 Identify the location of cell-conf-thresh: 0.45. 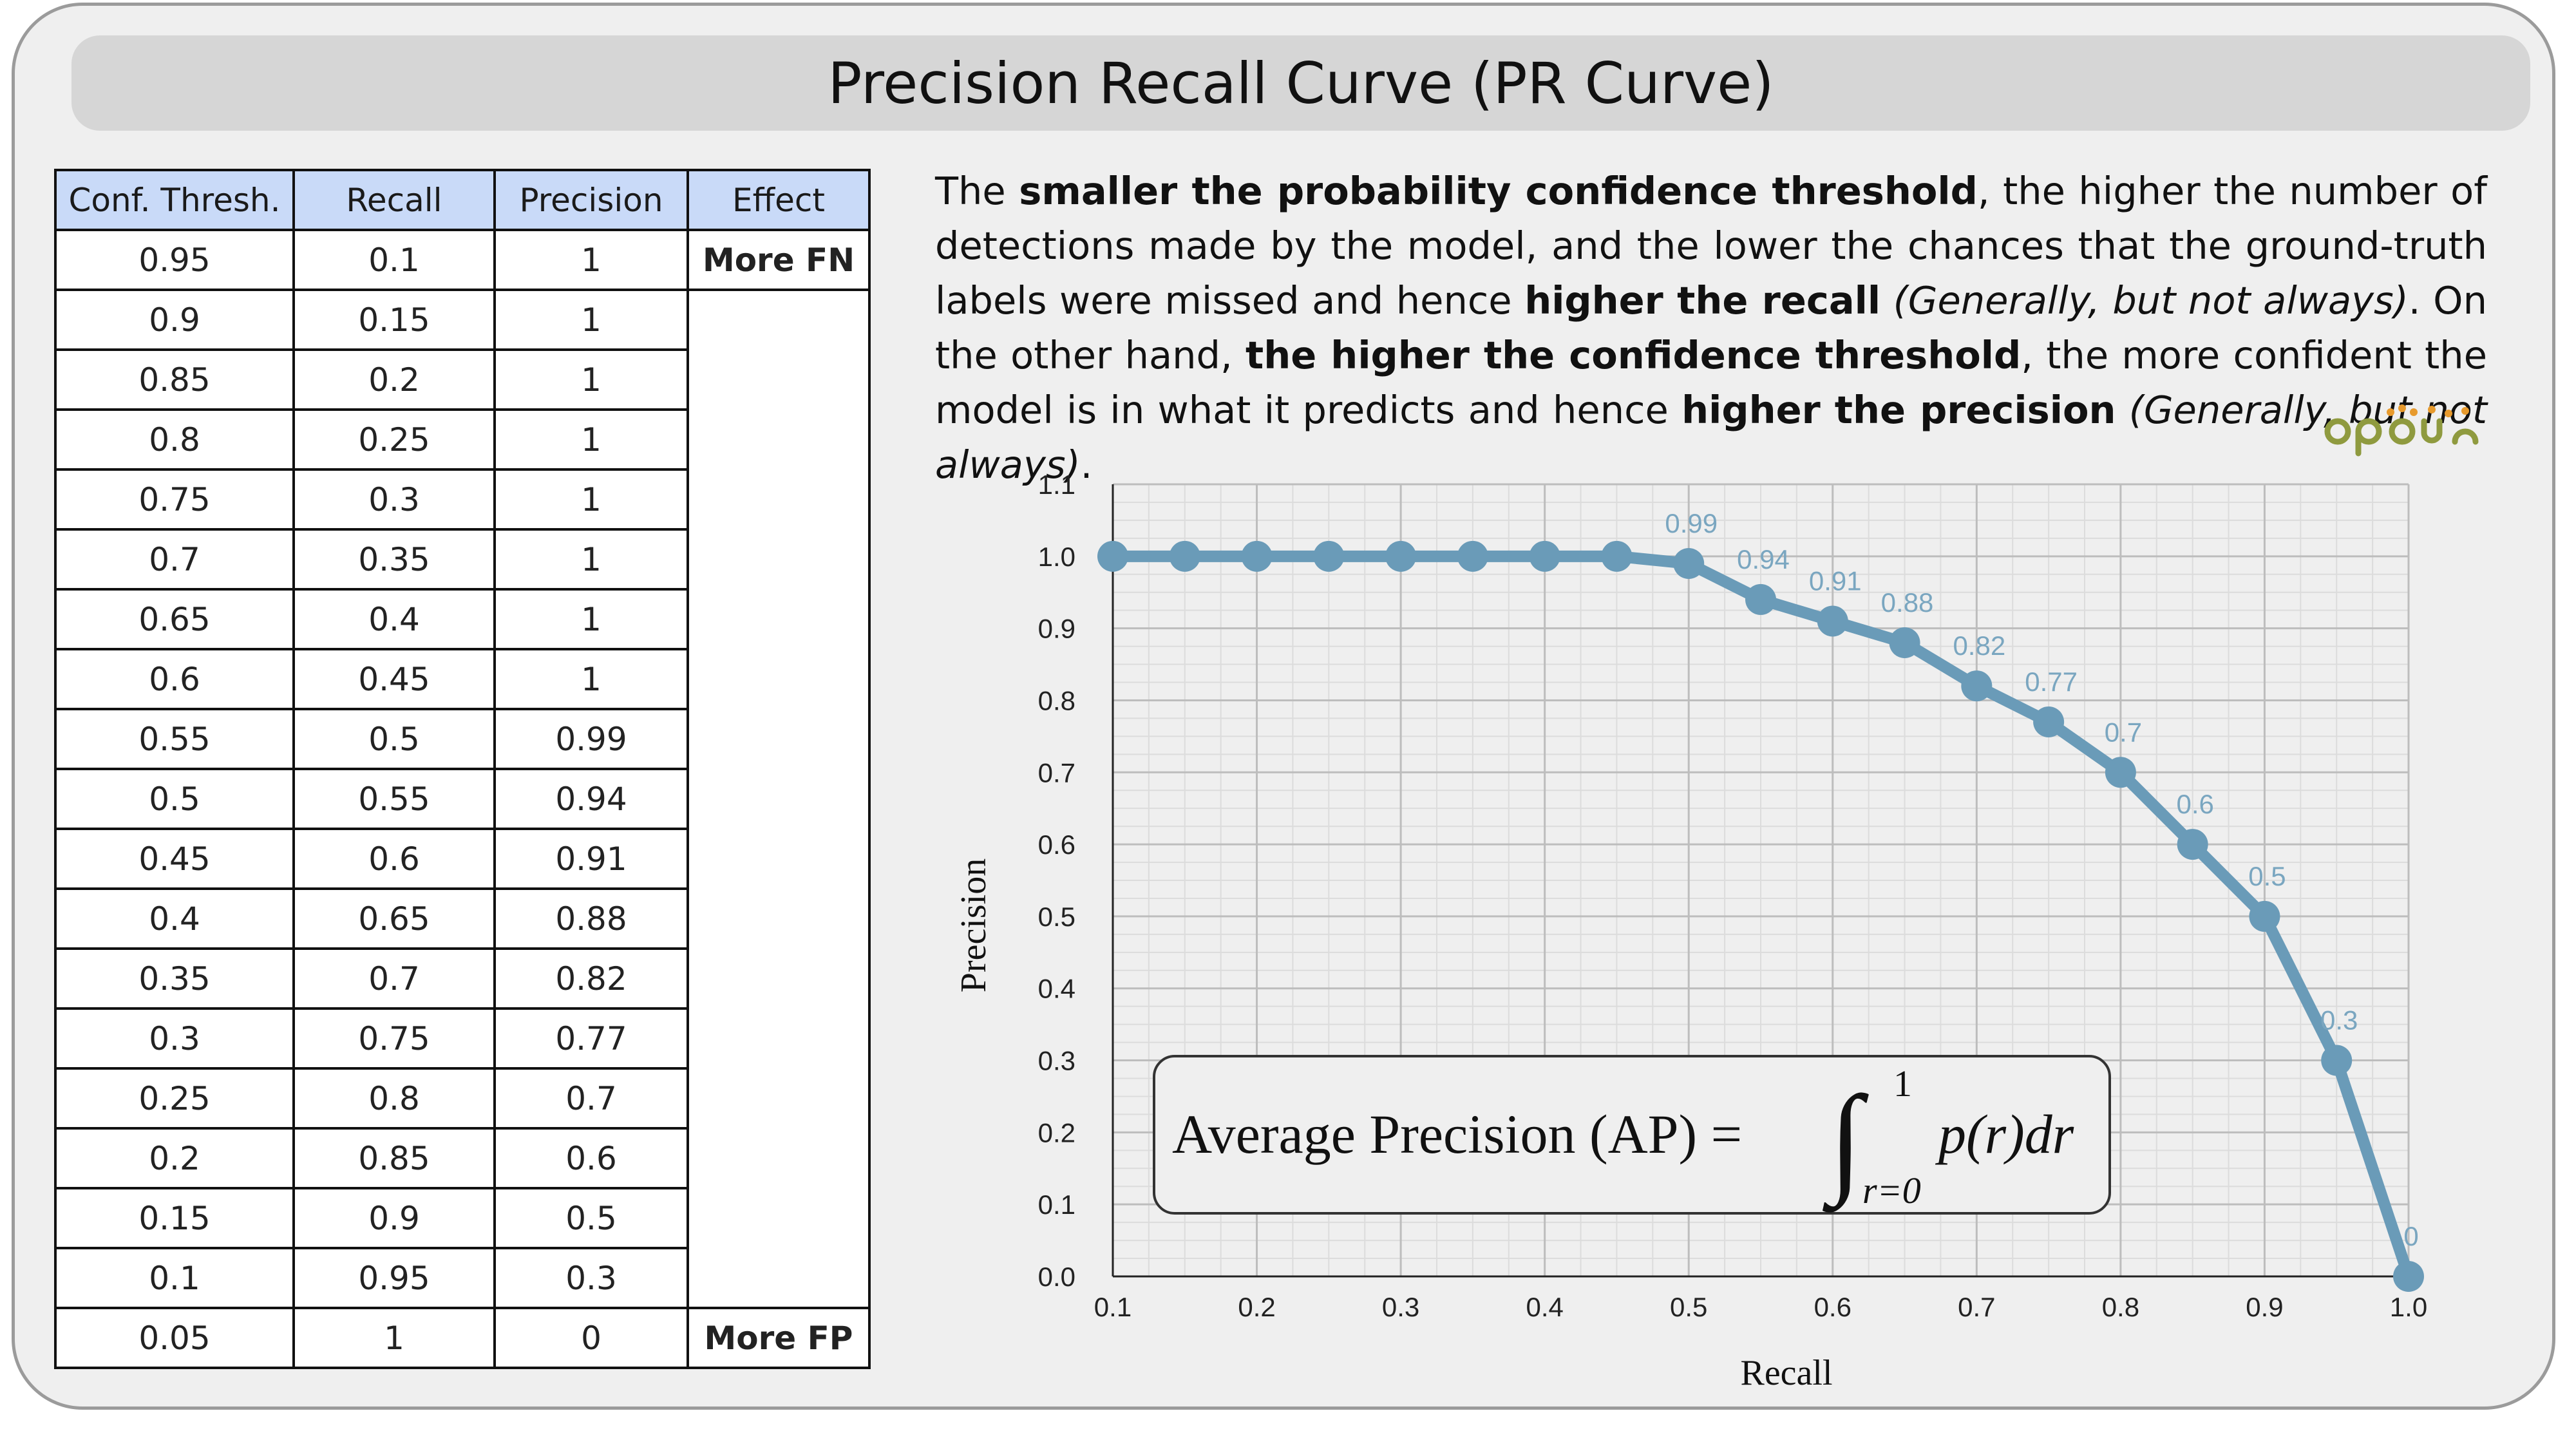
(175, 859).